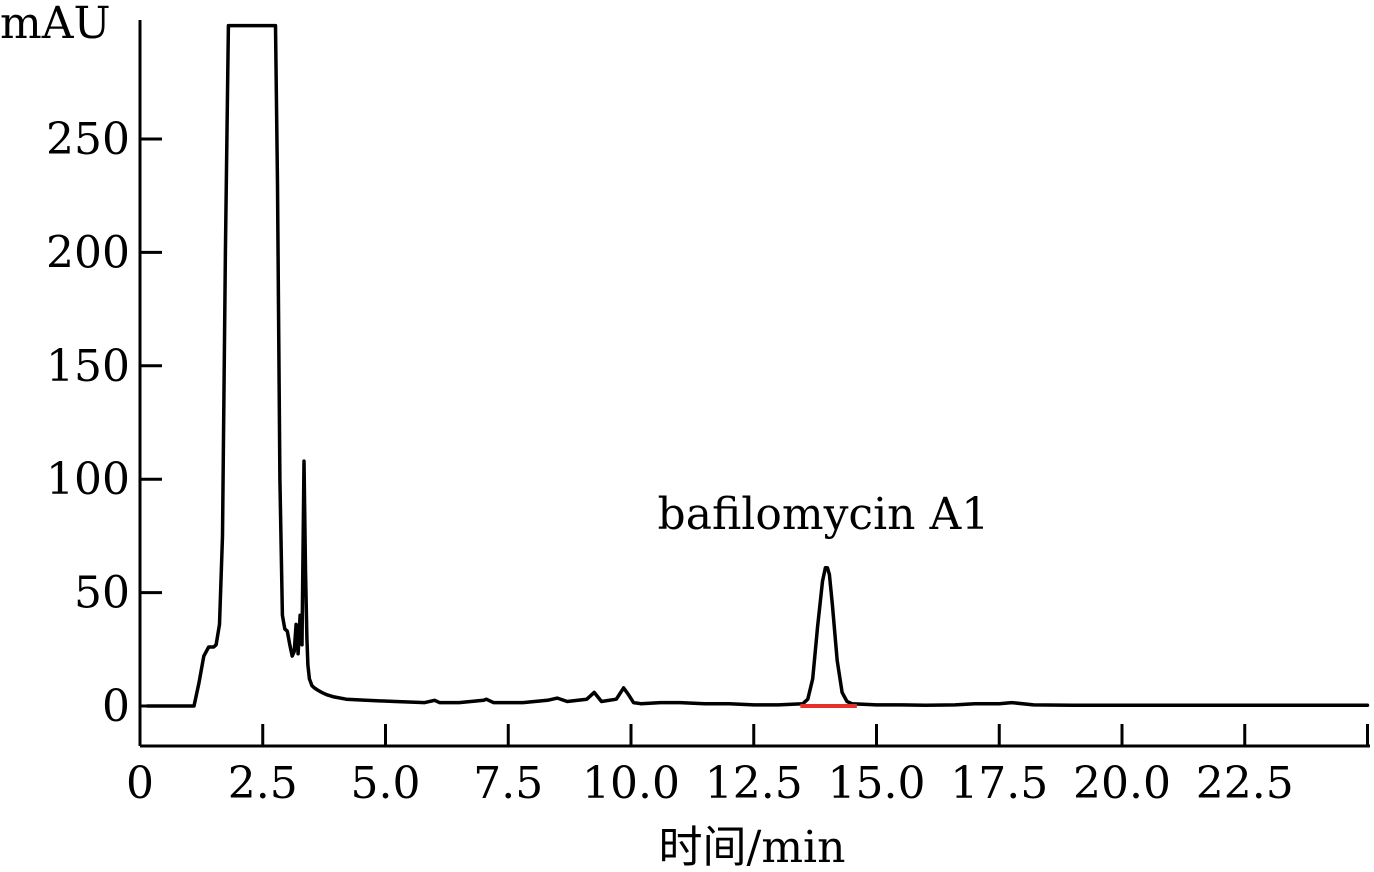 The image size is (1374, 872). What do you see at coordinates (263, 783) in the screenshot?
I see `x-tick-label: 2.5` at bounding box center [263, 783].